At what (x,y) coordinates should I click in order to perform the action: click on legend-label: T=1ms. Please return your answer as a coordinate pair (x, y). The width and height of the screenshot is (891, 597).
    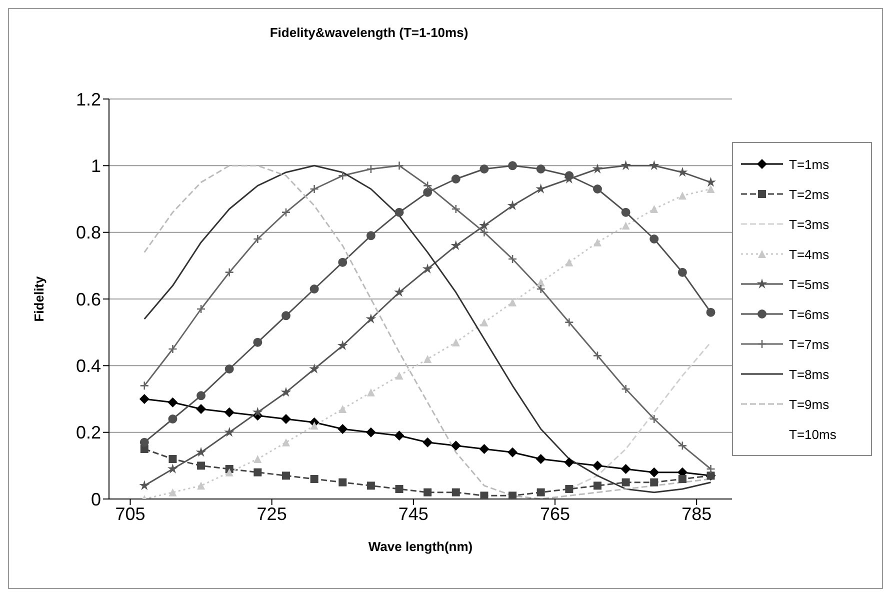
    Looking at the image, I should click on (809, 164).